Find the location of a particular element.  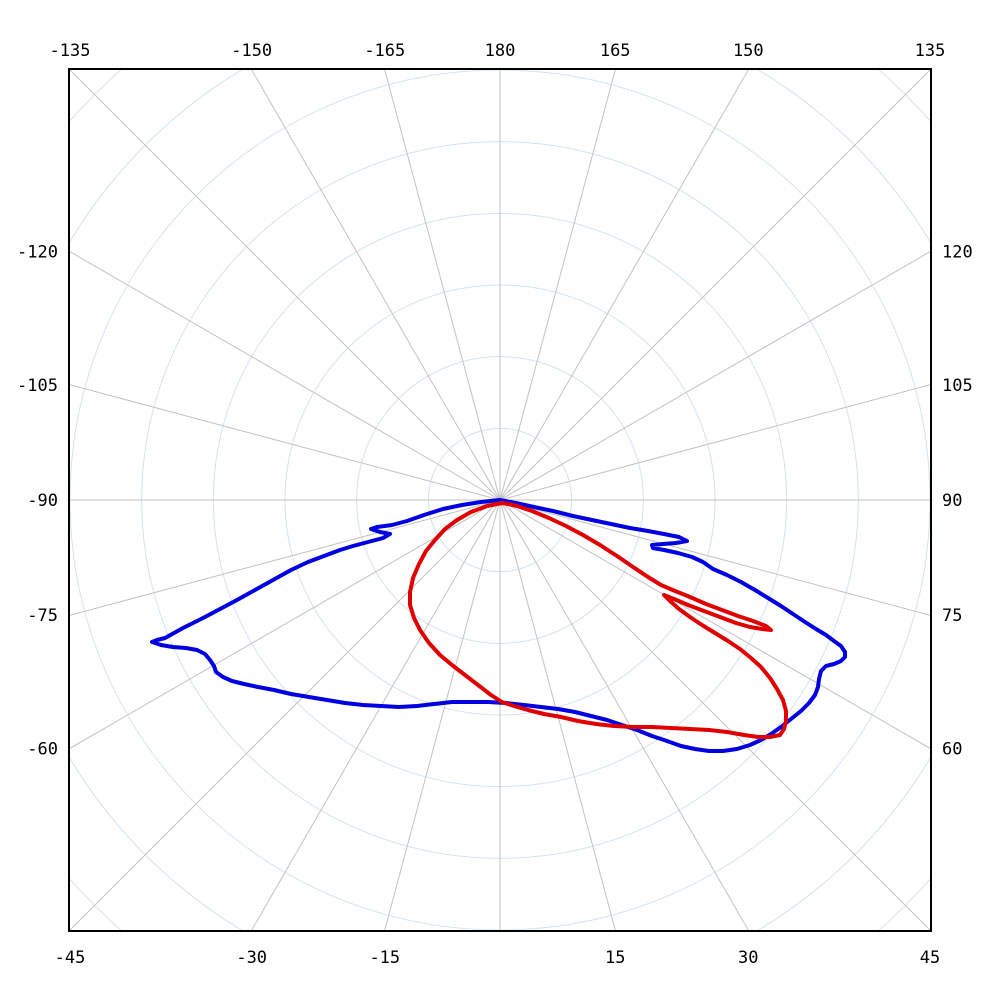

angle-label: 120 is located at coordinates (957, 253).